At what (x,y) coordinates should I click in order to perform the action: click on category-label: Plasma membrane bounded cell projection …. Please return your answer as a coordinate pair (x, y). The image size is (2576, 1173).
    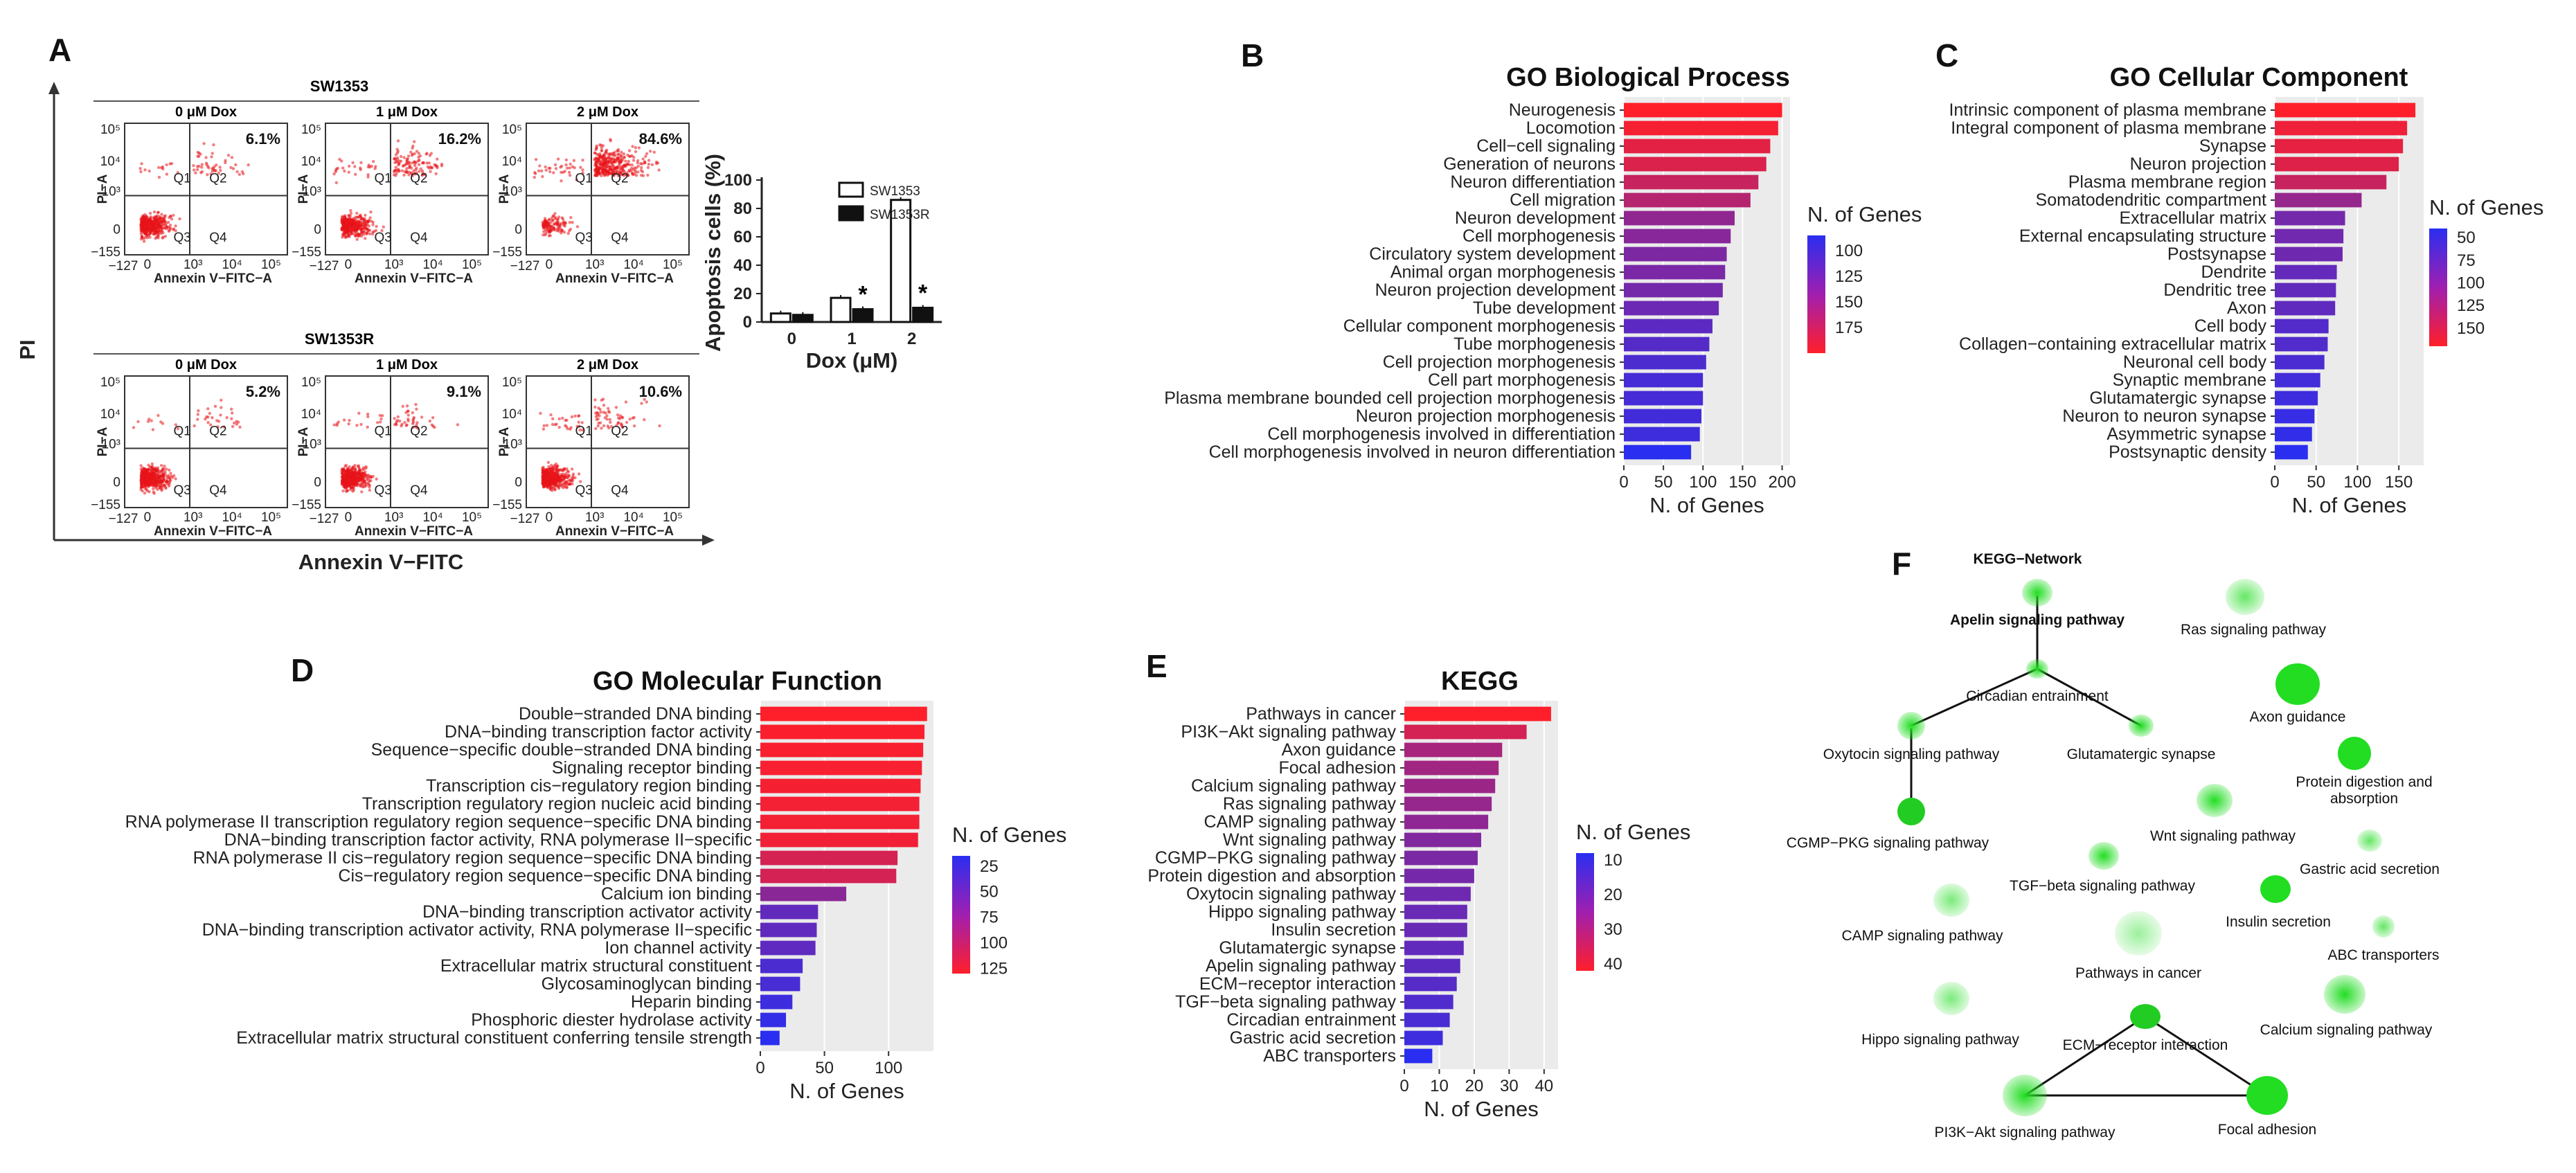
    Looking at the image, I should click on (1390, 398).